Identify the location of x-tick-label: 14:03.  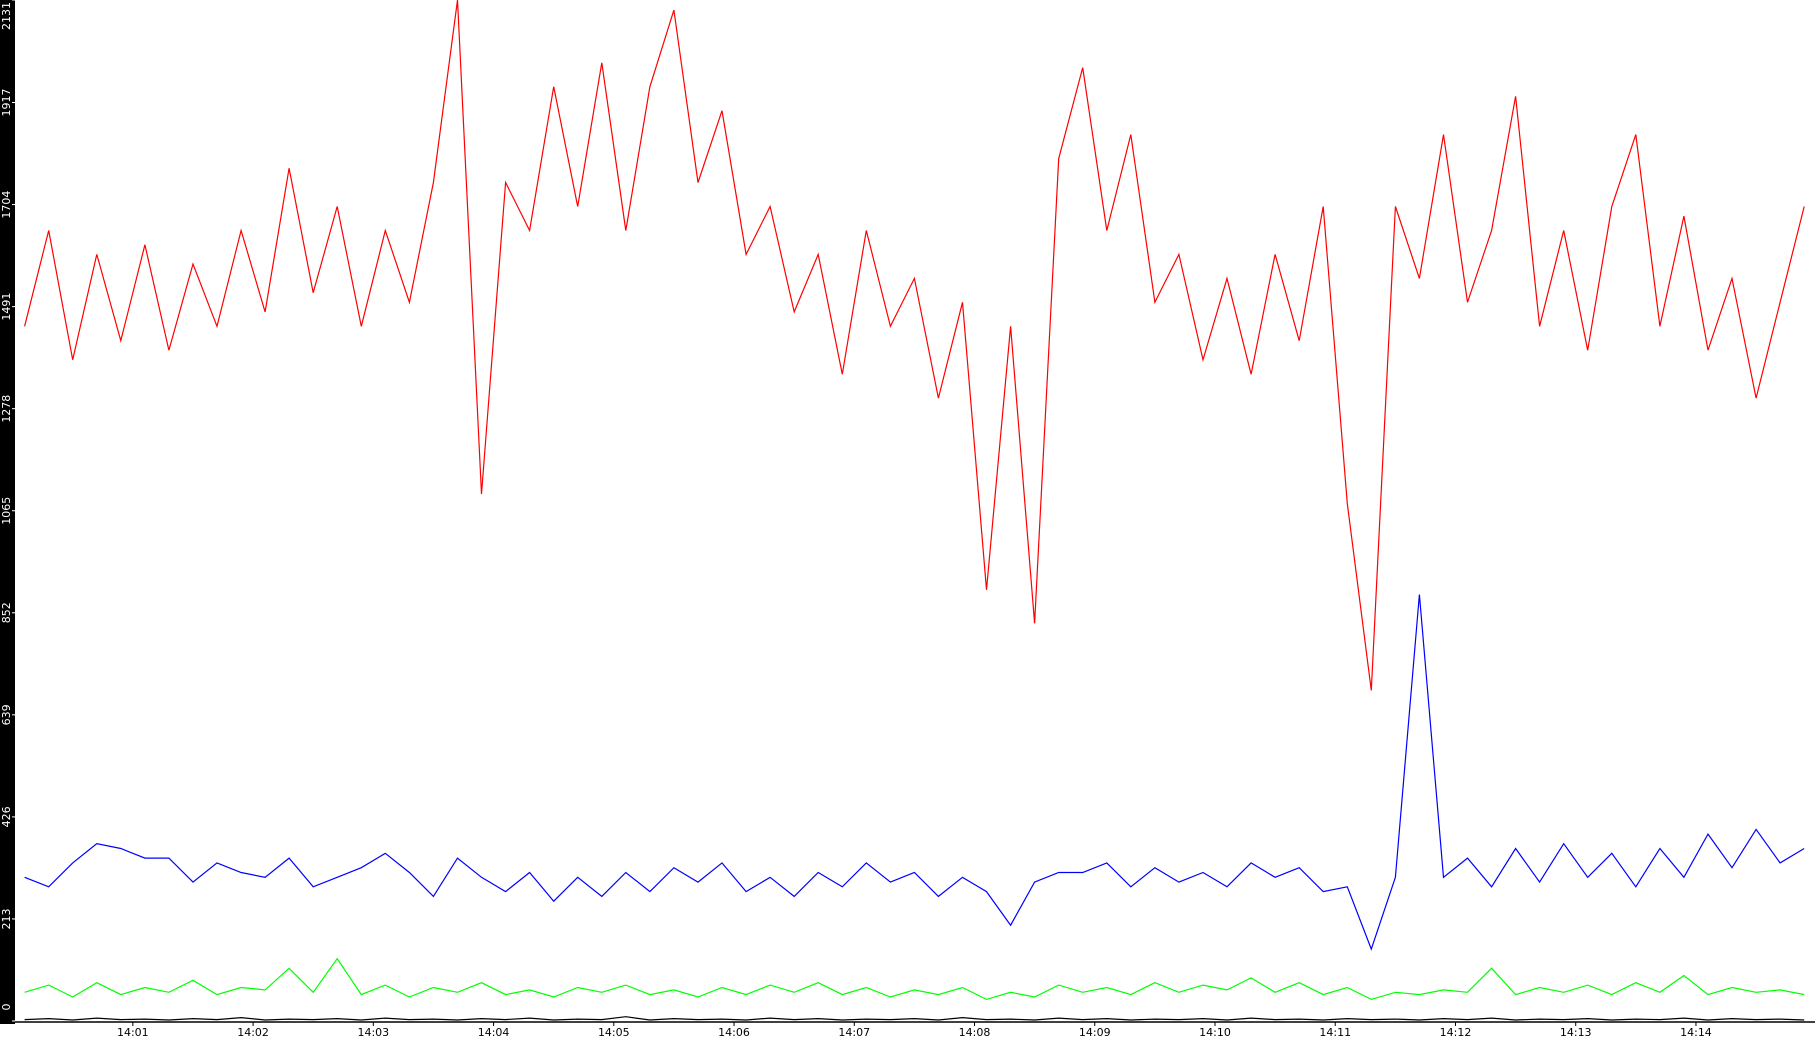
(373, 1032).